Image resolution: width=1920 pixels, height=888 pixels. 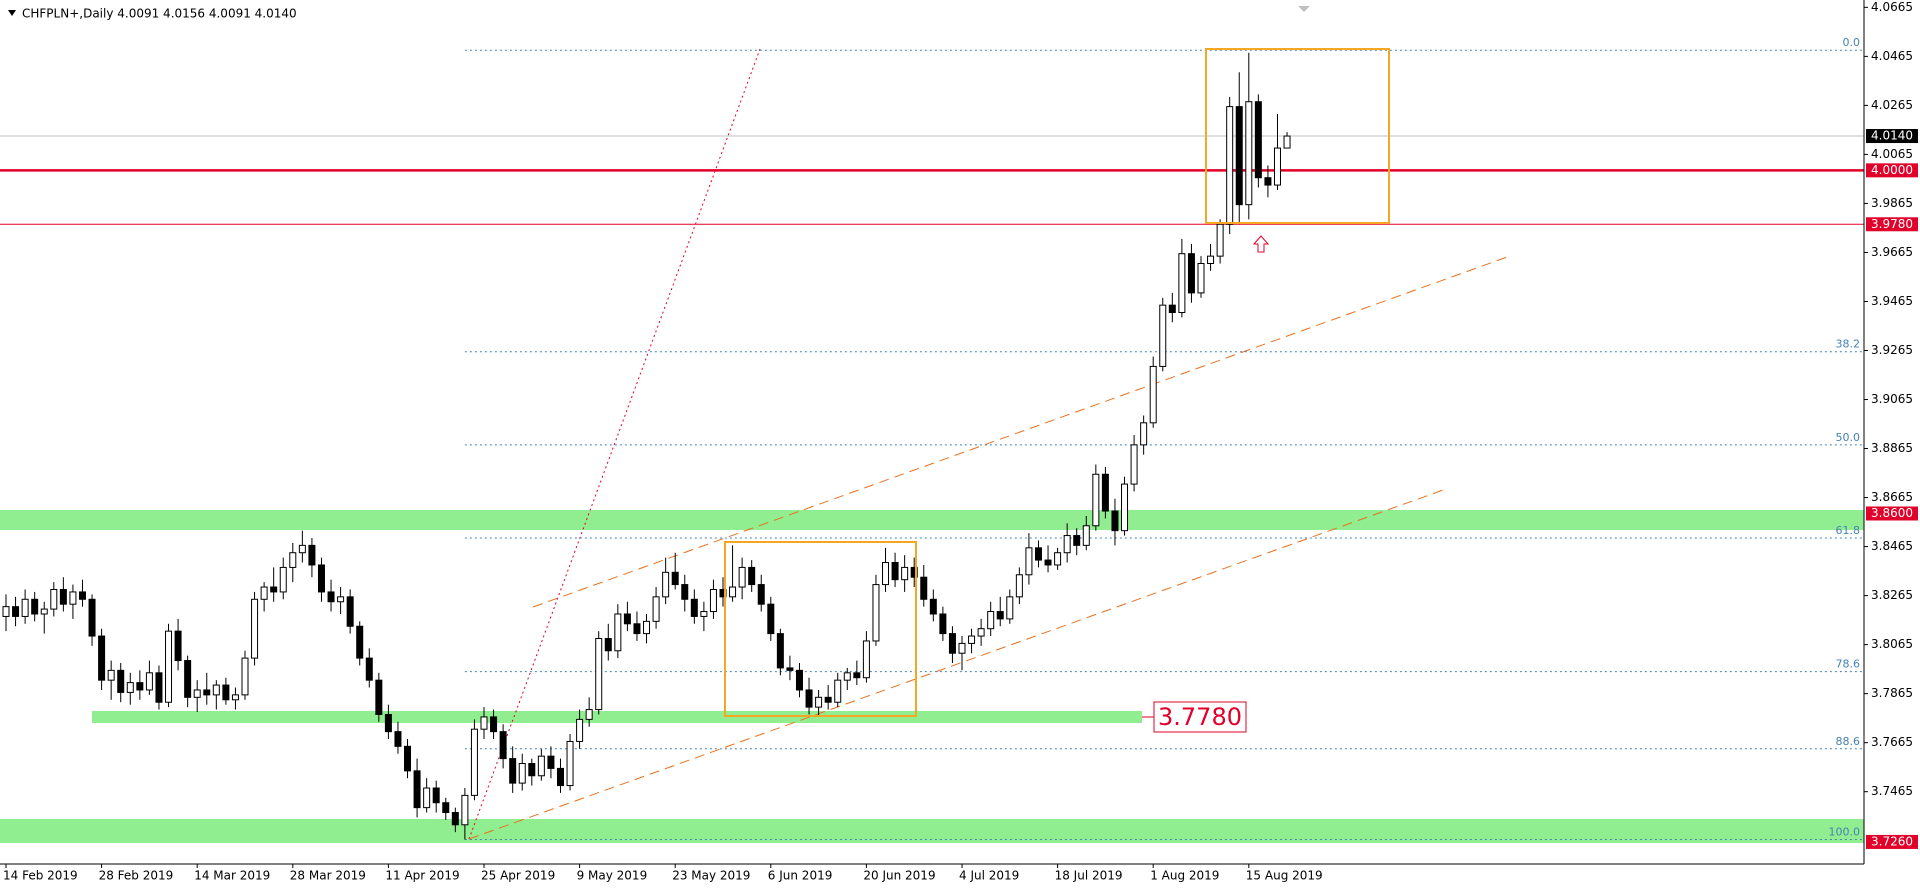 I want to click on fib-label: 0.0, so click(x=1852, y=42).